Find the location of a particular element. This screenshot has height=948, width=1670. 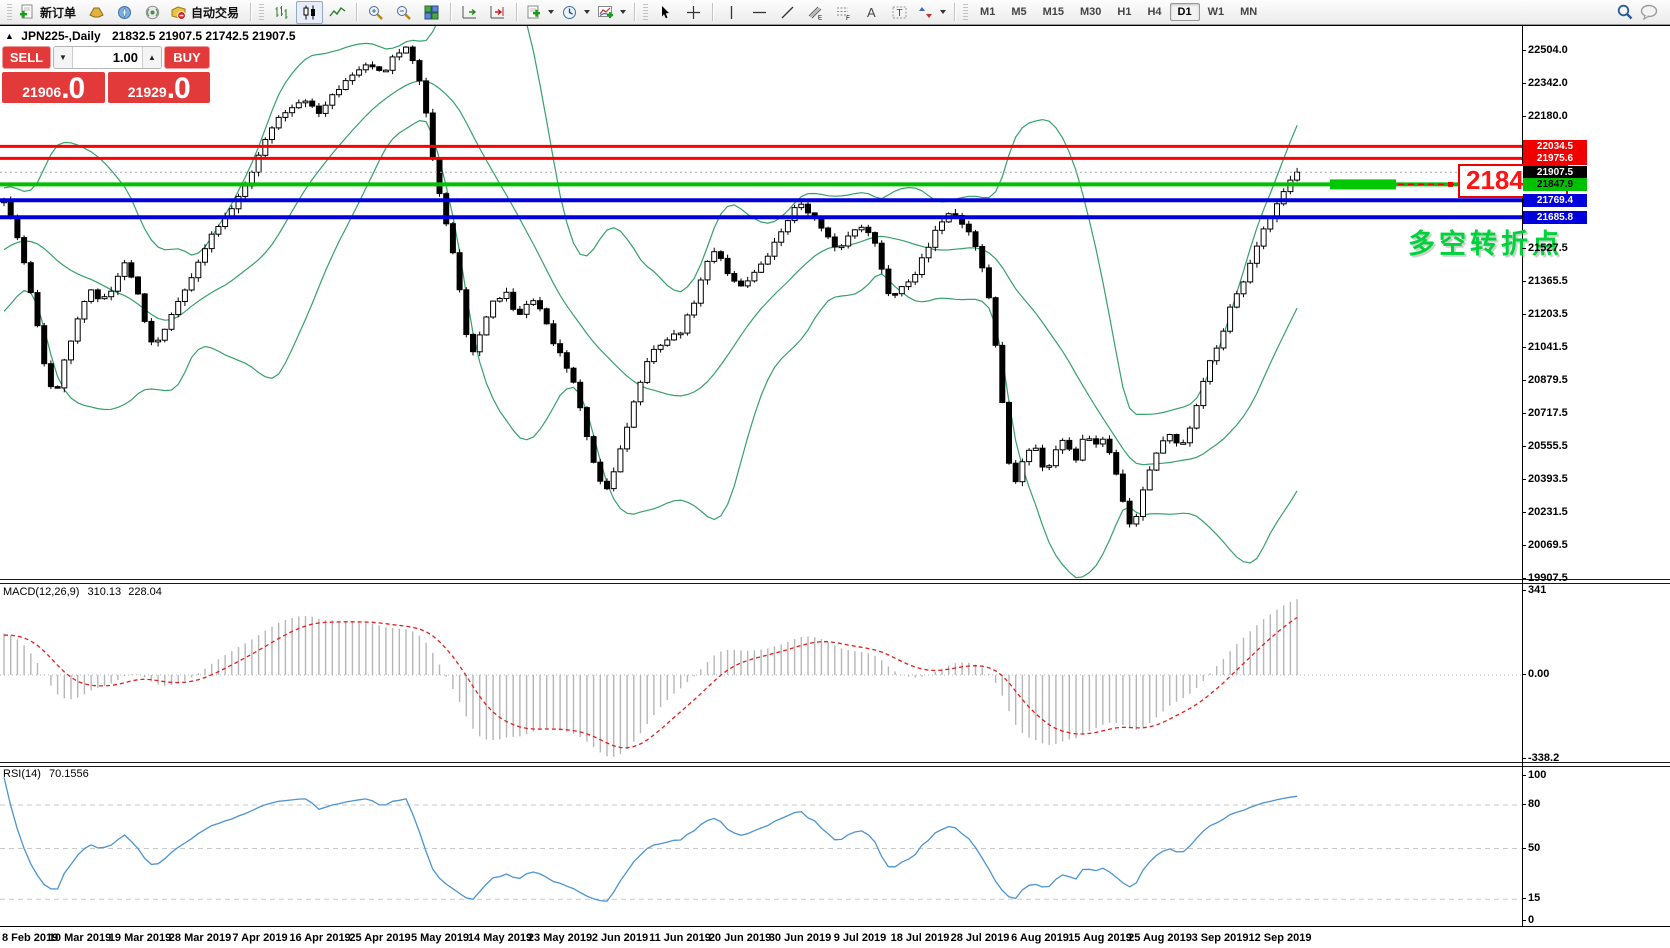

price-tick-label: 21527.5 is located at coordinates (1565, 248).